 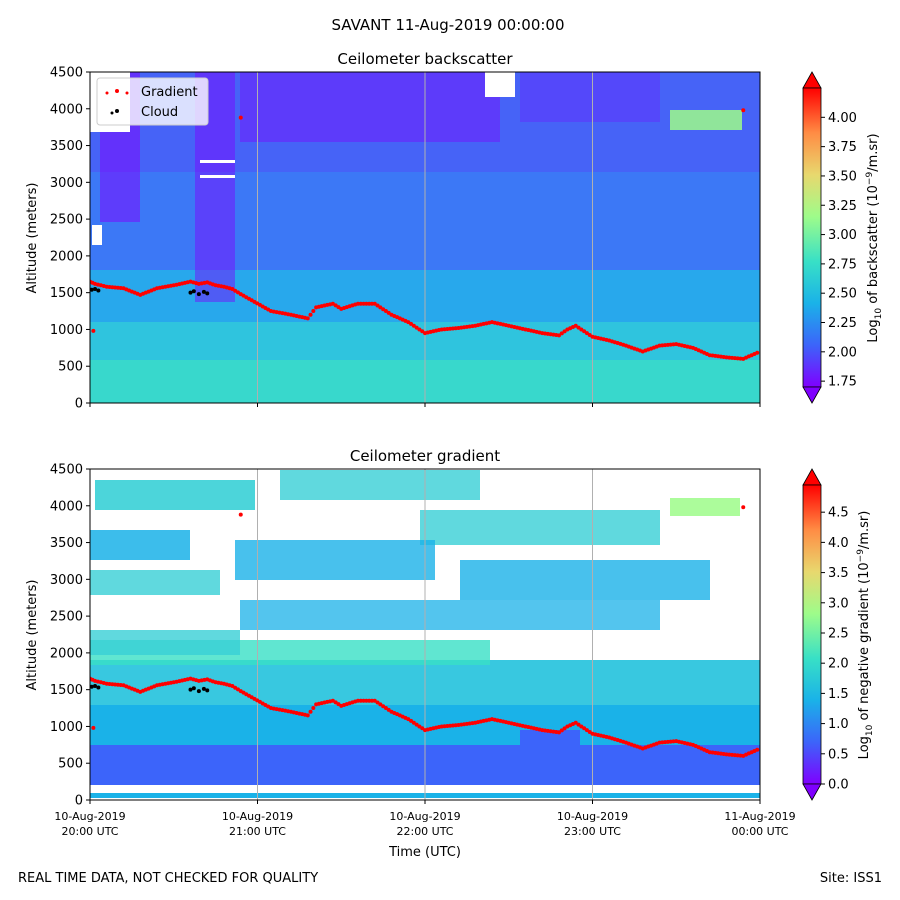 What do you see at coordinates (842, 352) in the screenshot?
I see `colorbar-tick-label: 2.00` at bounding box center [842, 352].